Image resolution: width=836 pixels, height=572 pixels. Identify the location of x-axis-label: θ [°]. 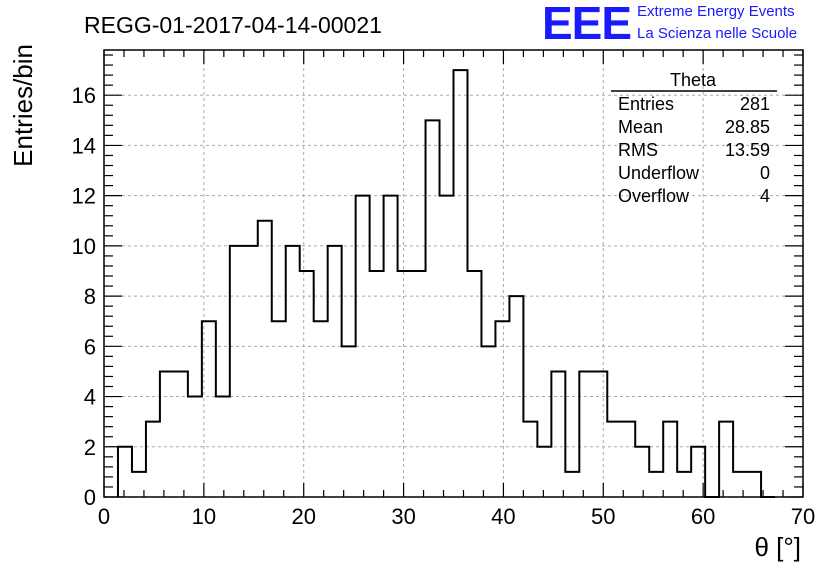
(777, 547).